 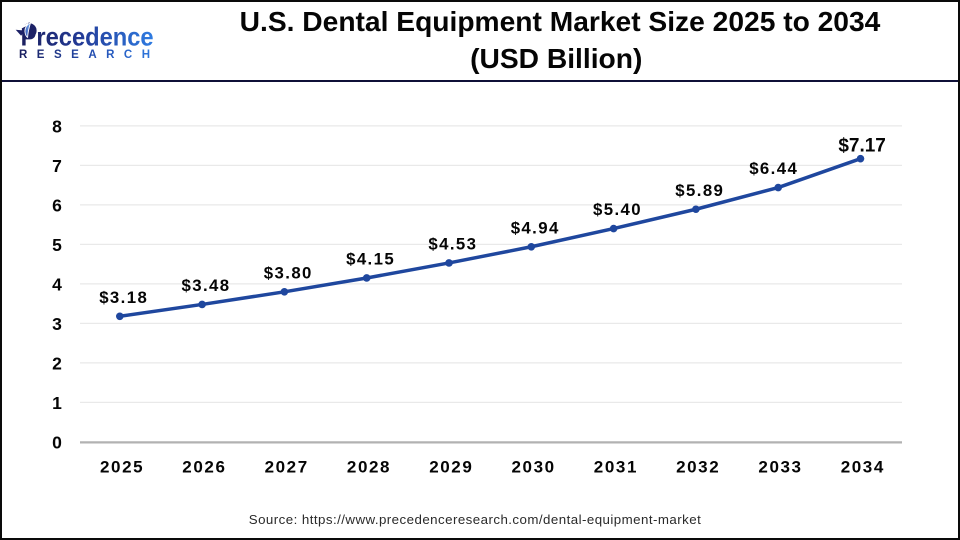 What do you see at coordinates (616, 467) in the screenshot?
I see `svg-text: 2031` at bounding box center [616, 467].